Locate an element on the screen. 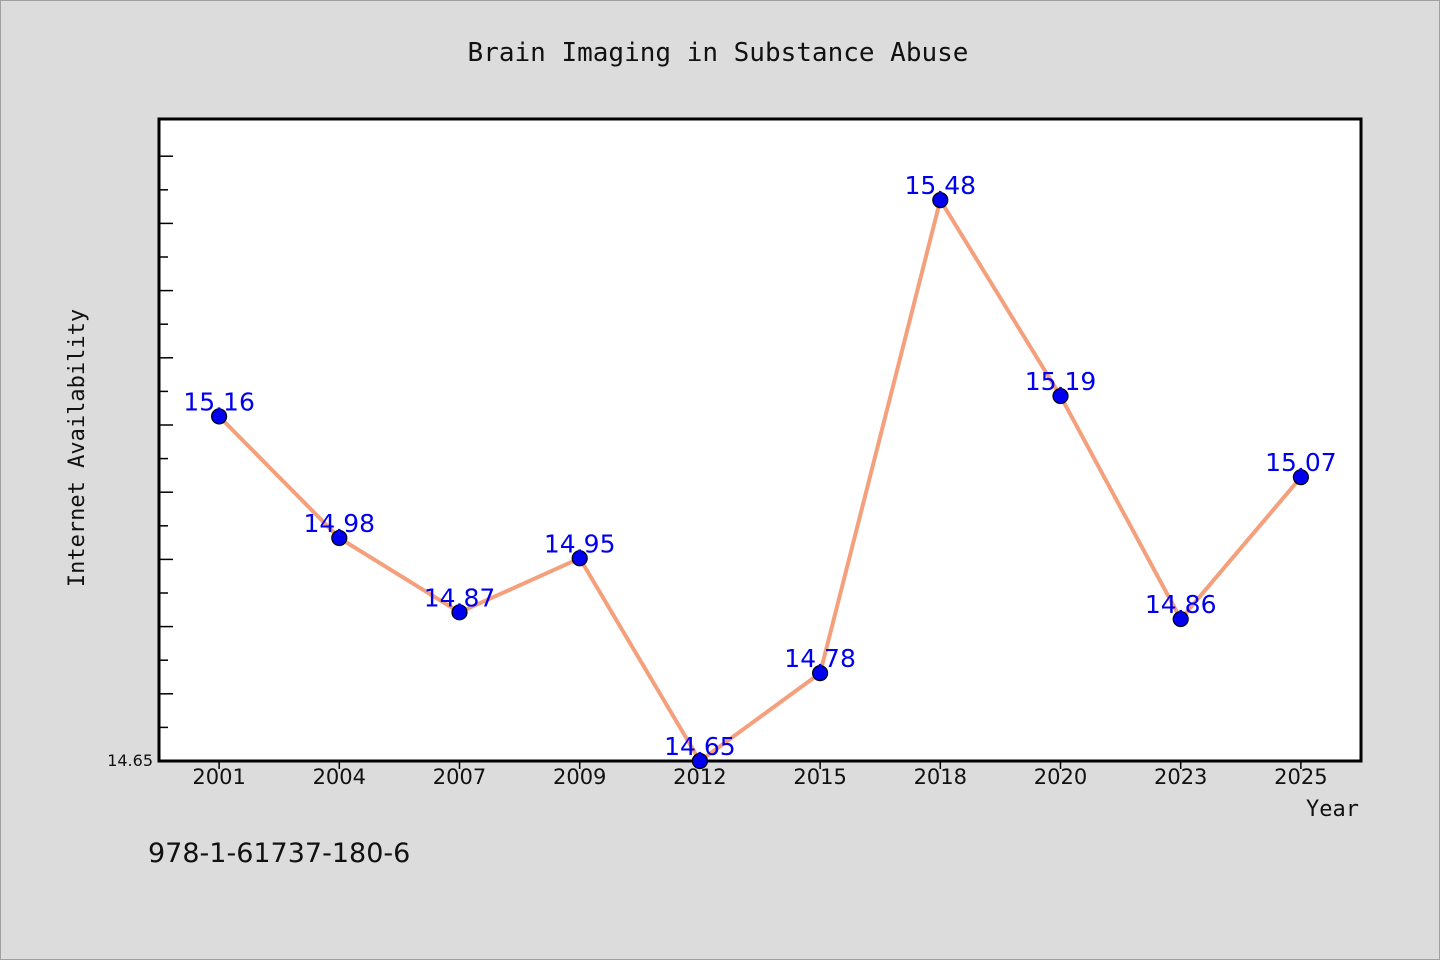 This screenshot has height=960, width=1440. x-axis-tick-labels: 2001 2004 2007 2009 2012 2015 2018 2020 2023 2025 is located at coordinates (759, 777).